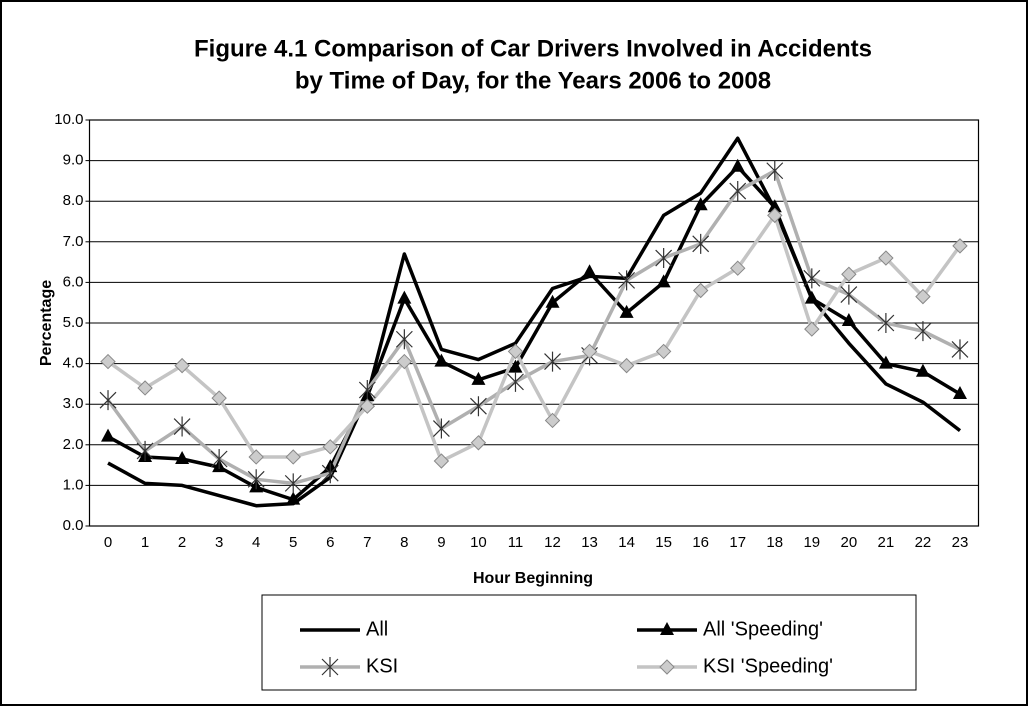 The image size is (1028, 706). What do you see at coordinates (68, 119) in the screenshot?
I see `y-tick-label: 10.0` at bounding box center [68, 119].